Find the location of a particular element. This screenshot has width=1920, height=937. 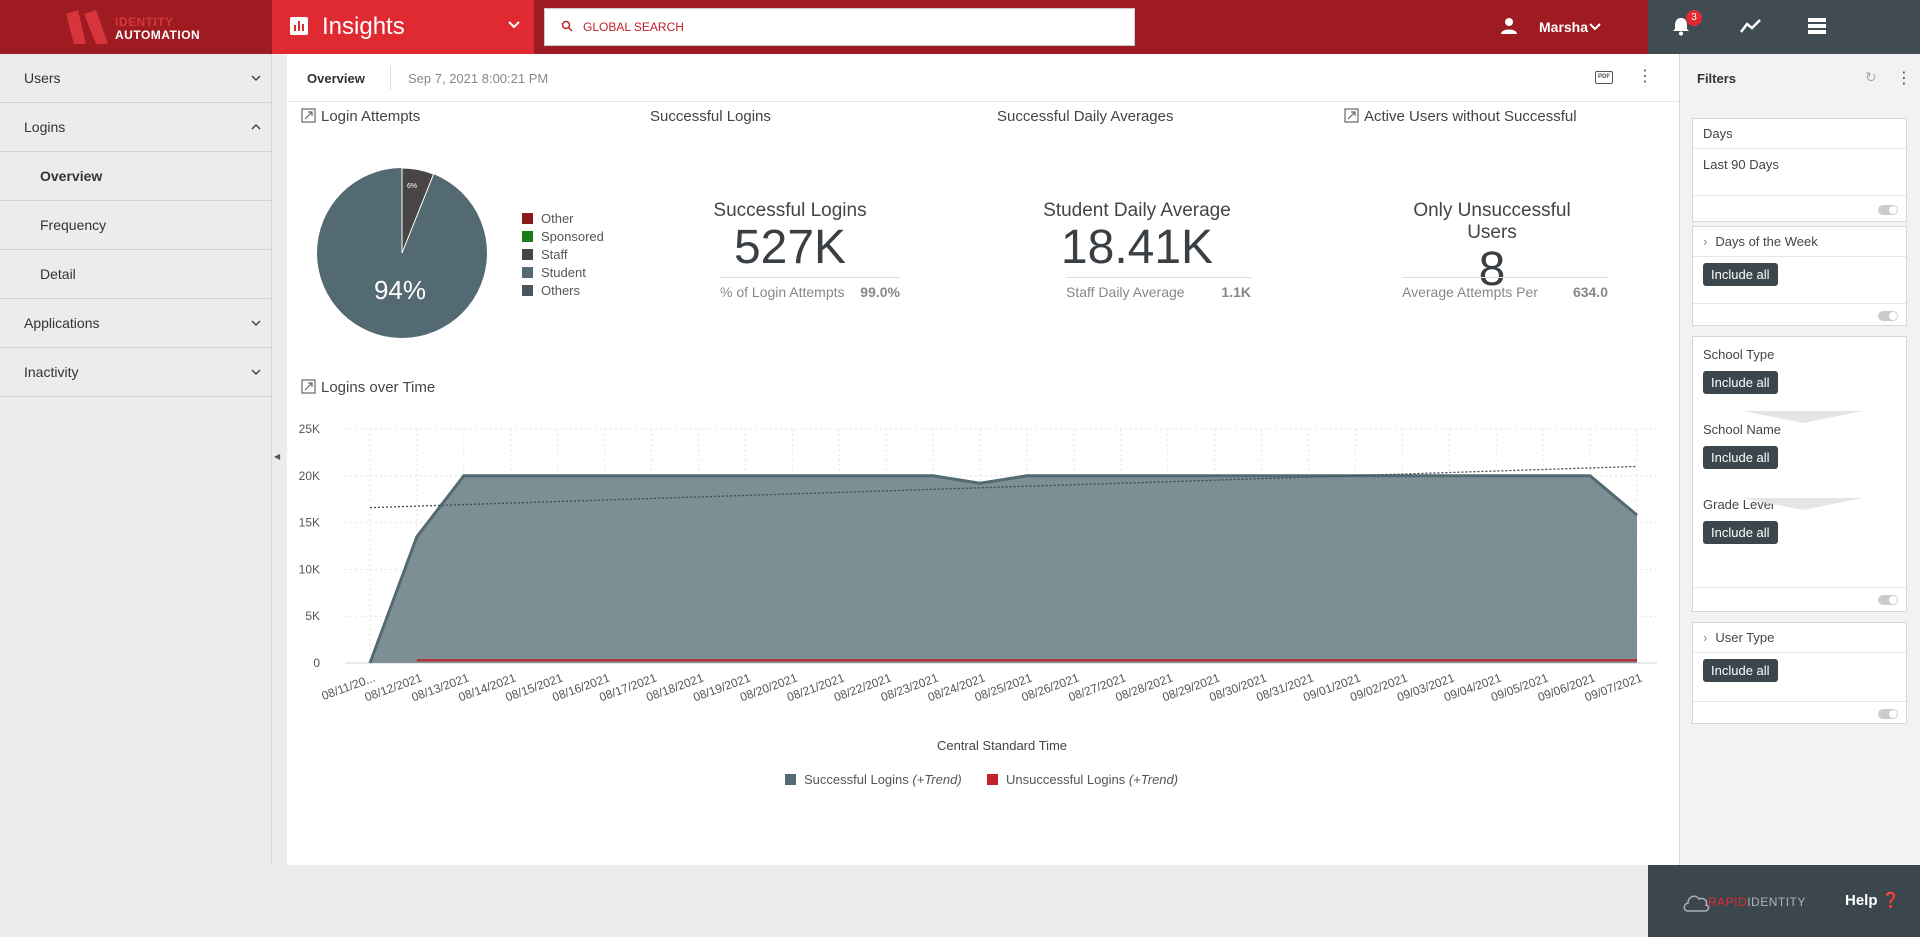

filter-days-of-week-toggle is located at coordinates (1888, 316).